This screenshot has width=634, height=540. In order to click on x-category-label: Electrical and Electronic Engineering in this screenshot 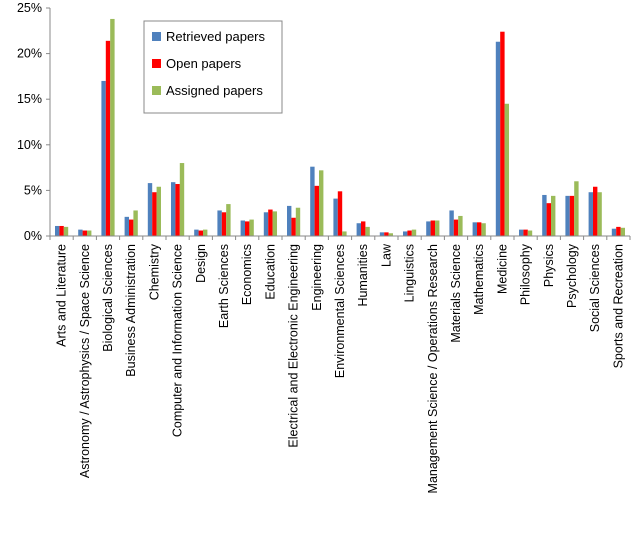, I will do `click(294, 346)`.